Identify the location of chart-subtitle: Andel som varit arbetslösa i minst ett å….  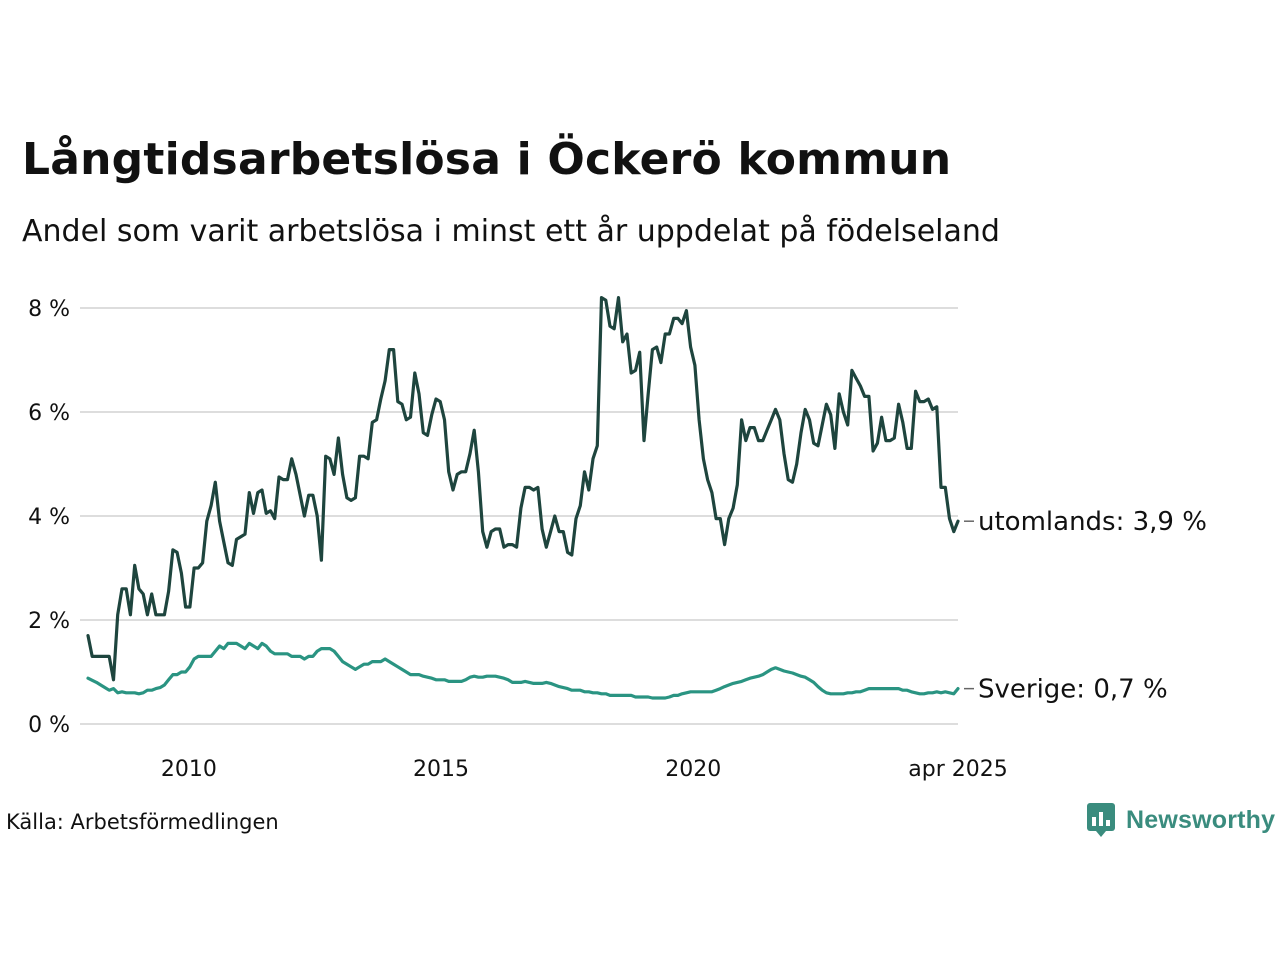
(511, 231).